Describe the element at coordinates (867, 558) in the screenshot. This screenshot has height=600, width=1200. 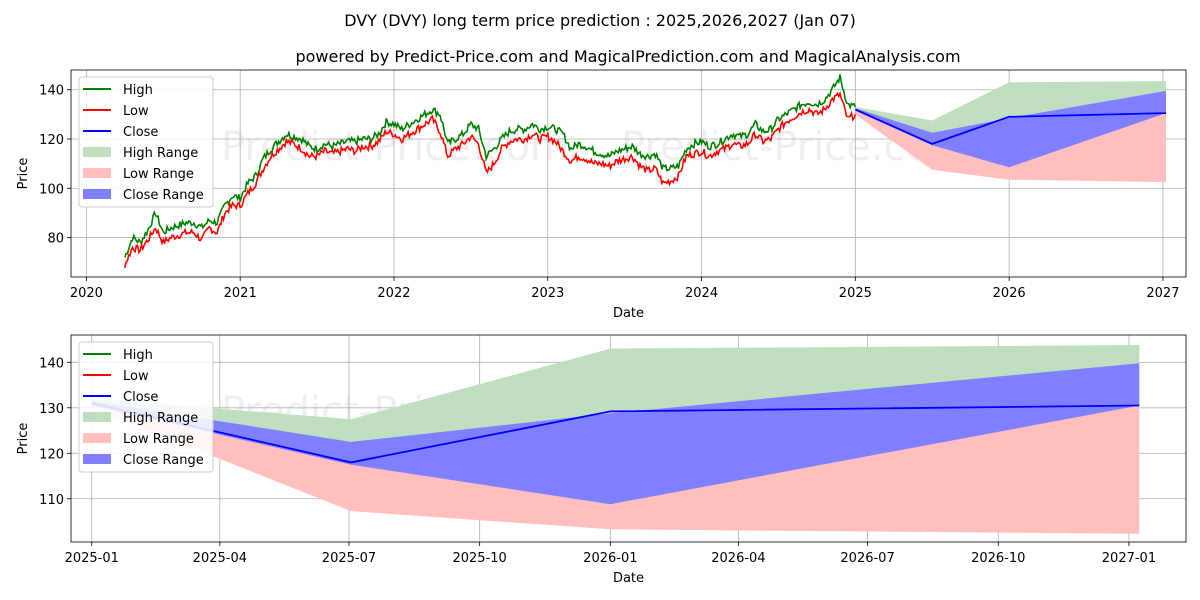
I see `x-tick-label: 2026-07` at that location.